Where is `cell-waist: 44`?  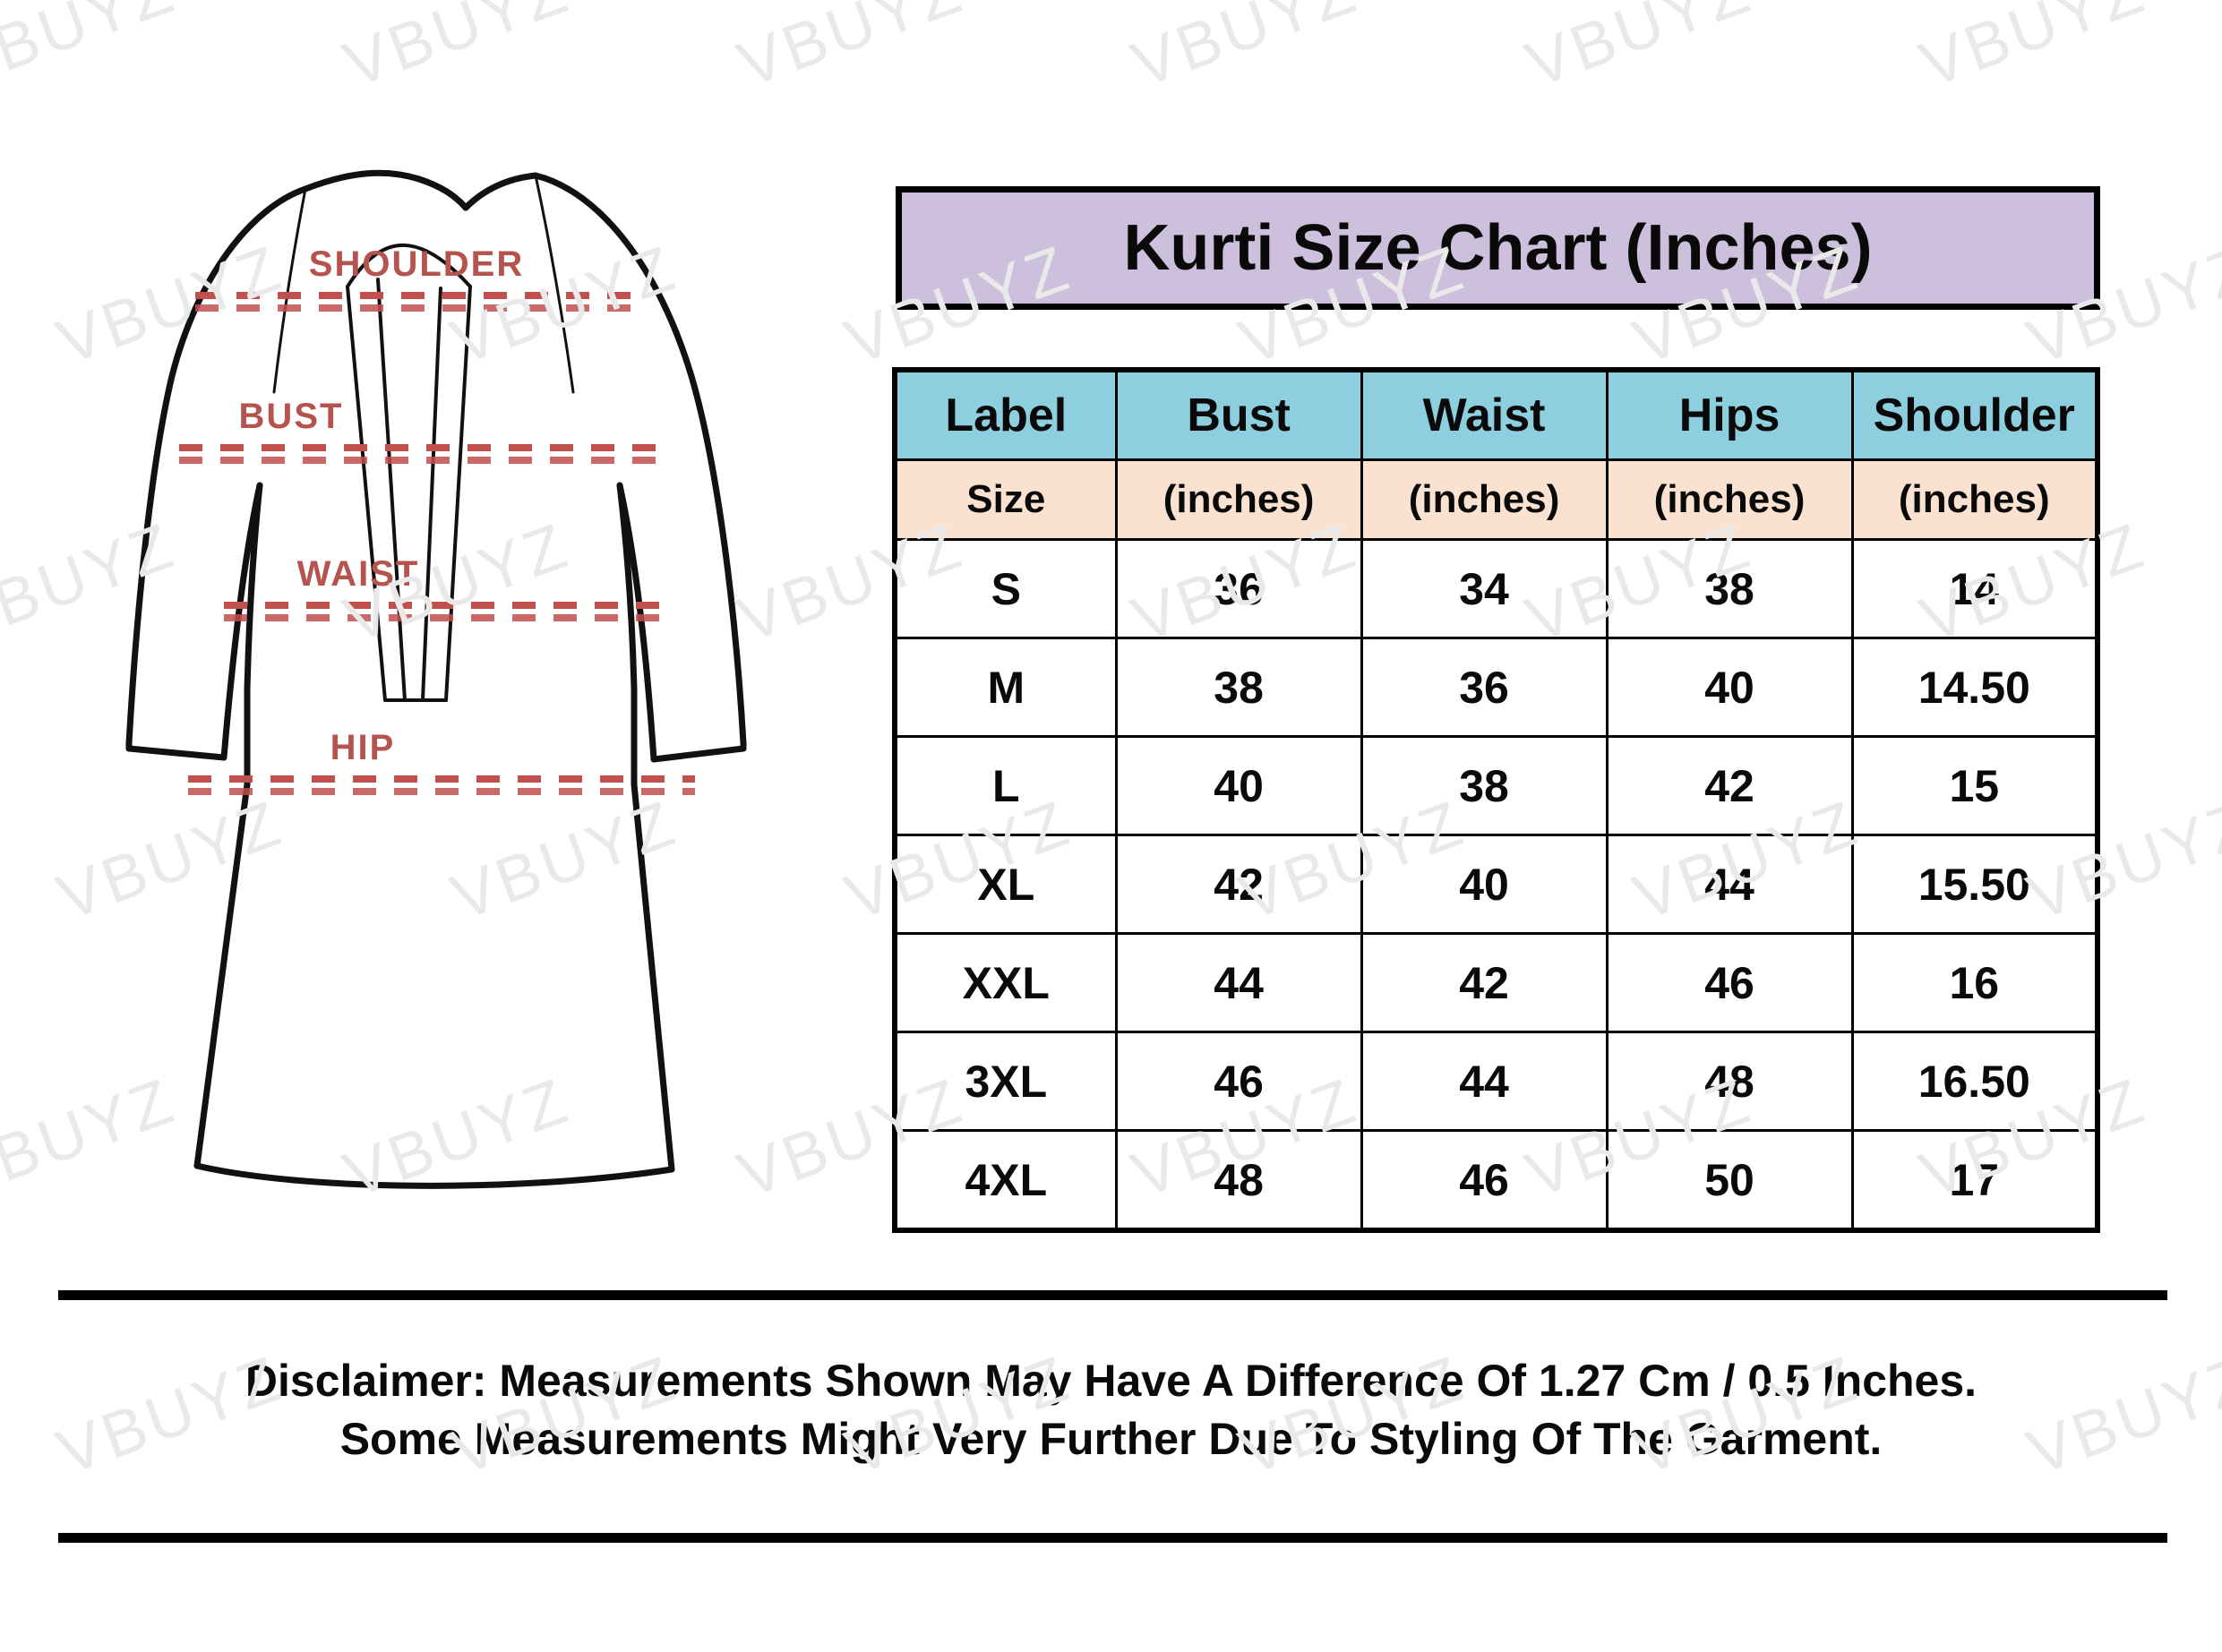 cell-waist: 44 is located at coordinates (1484, 1081).